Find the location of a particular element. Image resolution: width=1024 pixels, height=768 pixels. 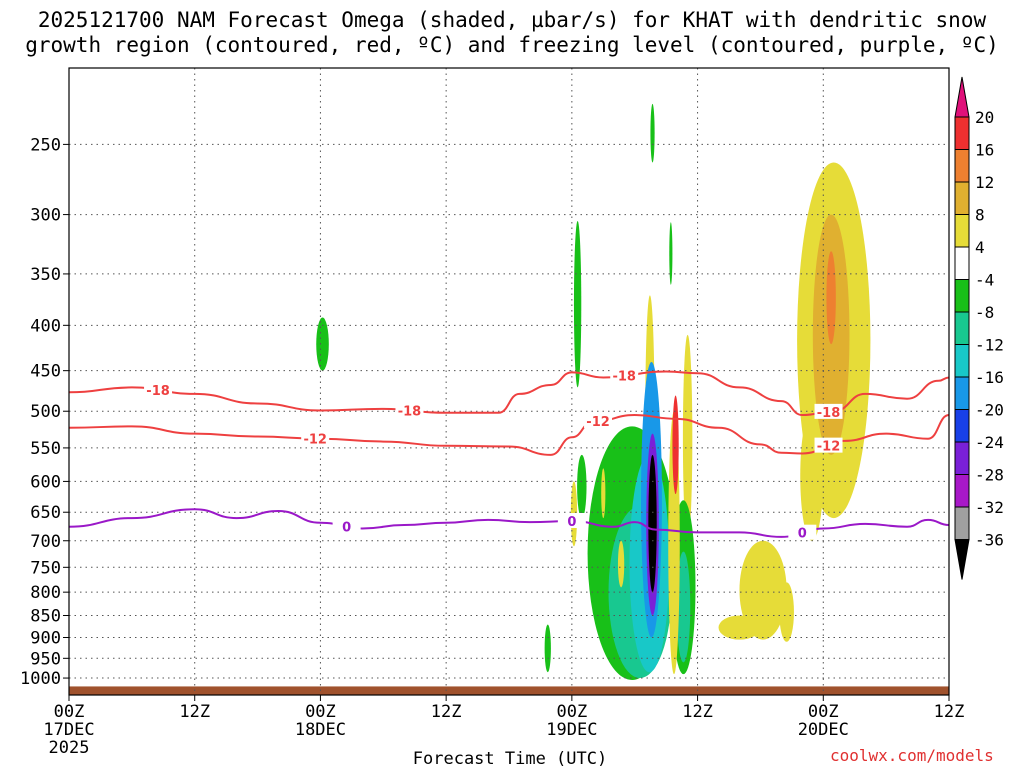

contour-label-bg--18-0 is located at coordinates (158, 390).